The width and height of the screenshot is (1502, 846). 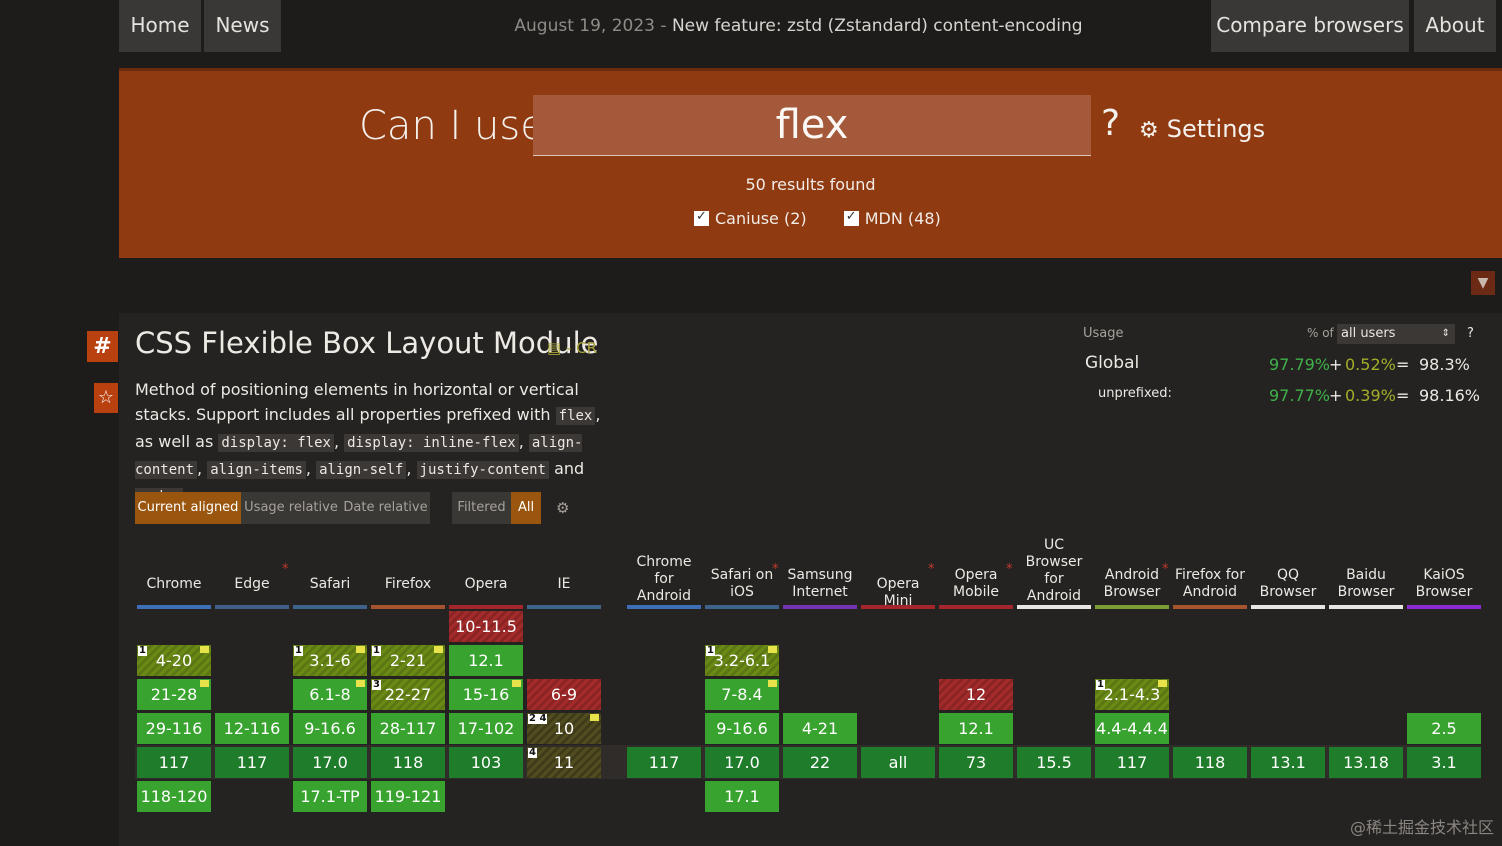 What do you see at coordinates (526, 508) in the screenshot?
I see `filter-all: All` at bounding box center [526, 508].